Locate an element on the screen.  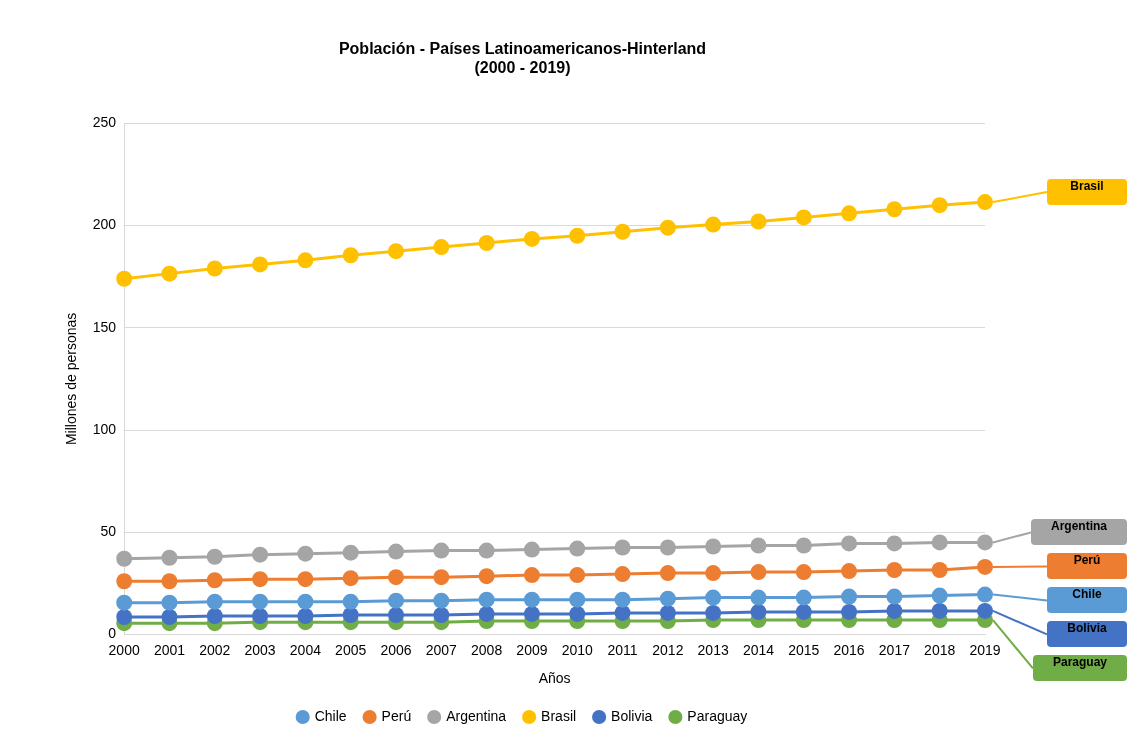
x-tick-label: 2000 is located at coordinates (124, 649).